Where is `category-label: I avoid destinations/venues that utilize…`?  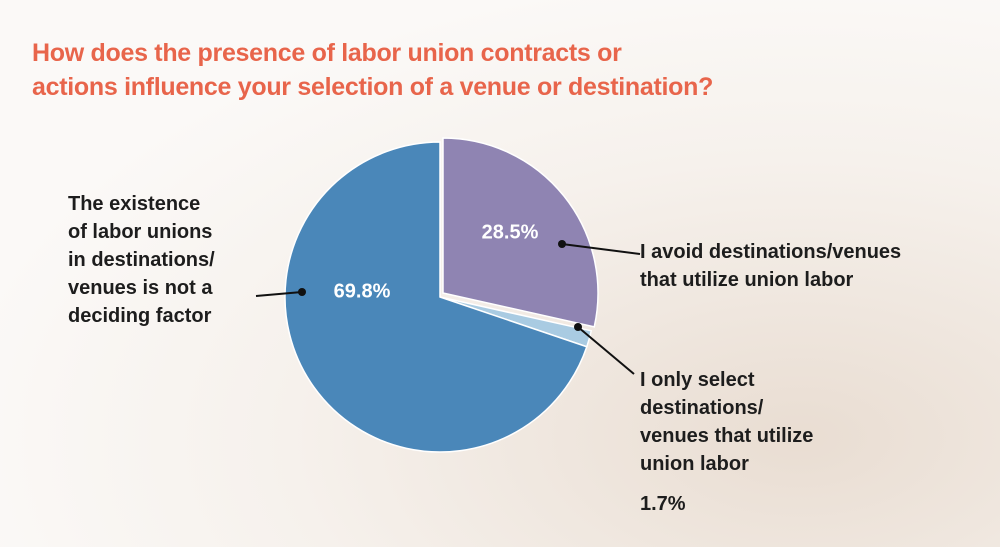
category-label: I avoid destinations/venues that utilize… is located at coordinates (771, 266).